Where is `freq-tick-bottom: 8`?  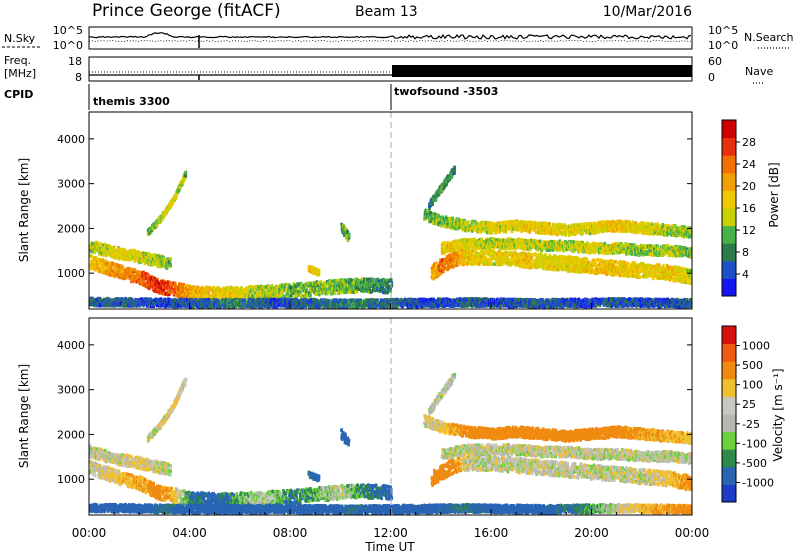
freq-tick-bottom: 8 is located at coordinates (78, 77).